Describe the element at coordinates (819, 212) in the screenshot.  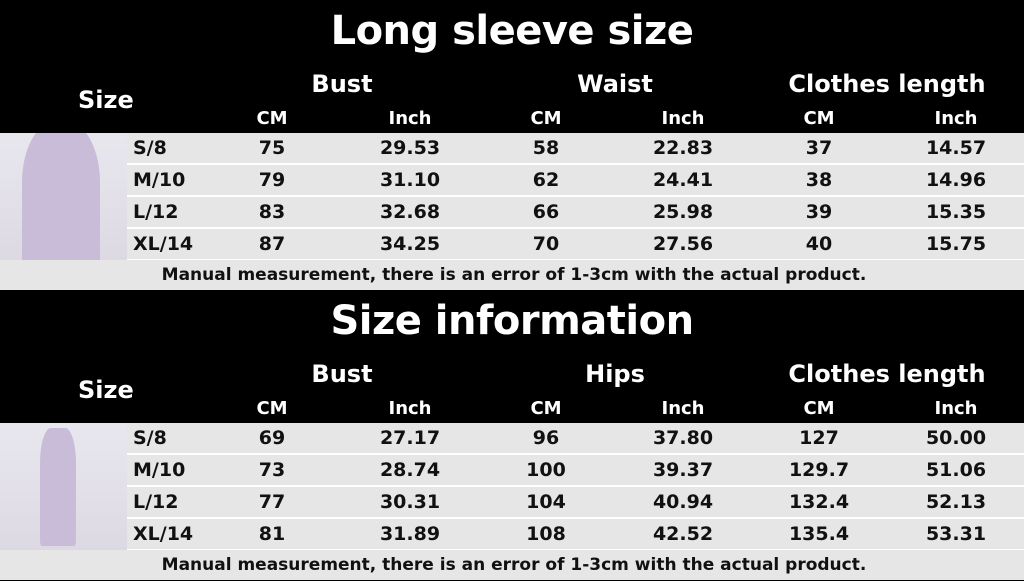
I see `value-cell: 39` at that location.